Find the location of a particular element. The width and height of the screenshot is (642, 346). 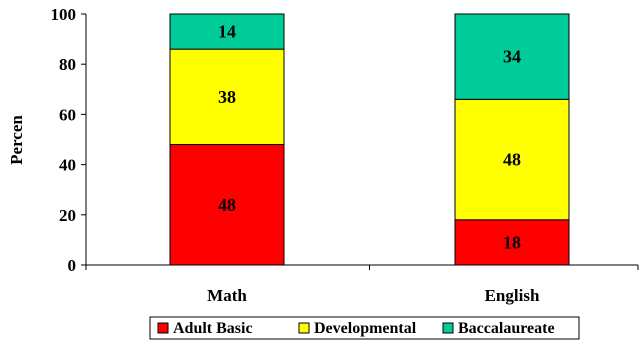

x-axis: Math English is located at coordinates (362, 284).